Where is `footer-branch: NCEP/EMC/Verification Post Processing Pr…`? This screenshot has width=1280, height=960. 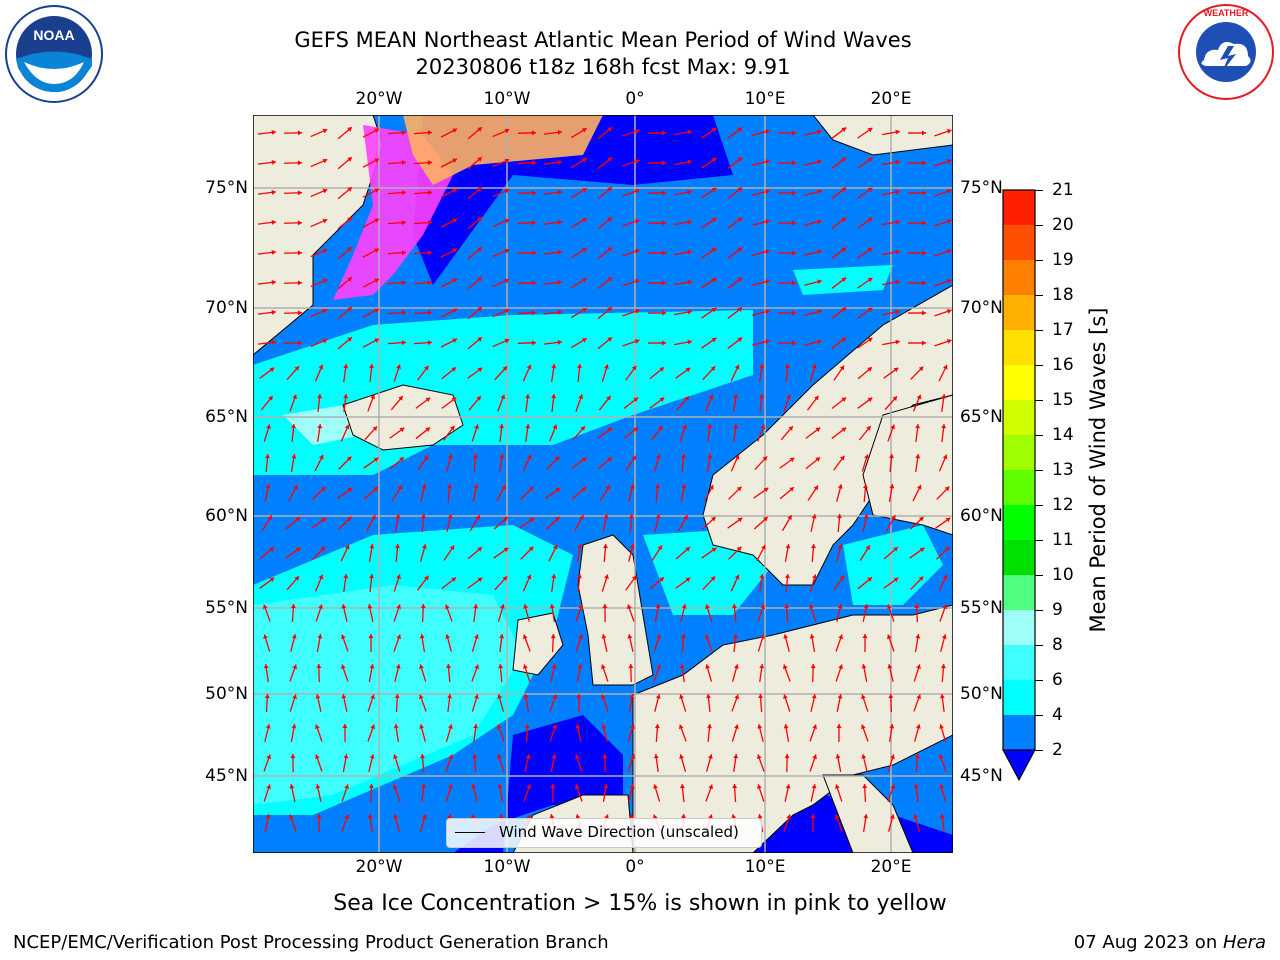
footer-branch: NCEP/EMC/Verification Post Processing Pr… is located at coordinates (311, 942).